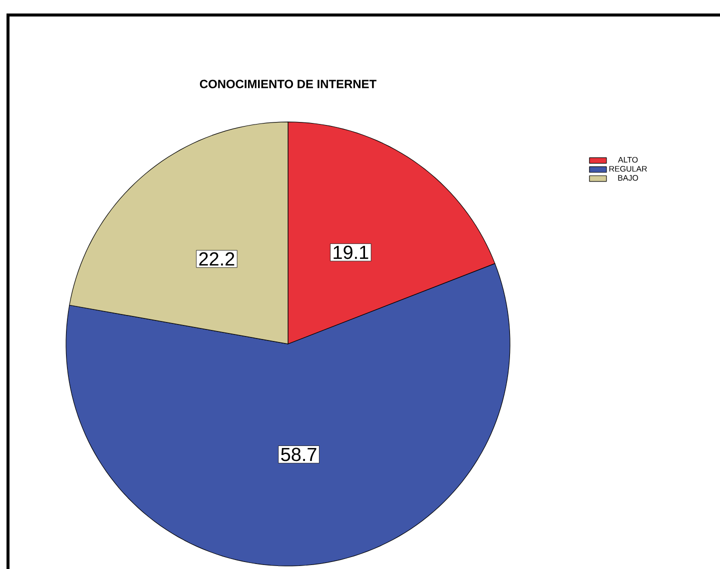 The width and height of the screenshot is (720, 569). I want to click on chart-title: CONOCIMIENTO DE INTERNET, so click(288, 84).